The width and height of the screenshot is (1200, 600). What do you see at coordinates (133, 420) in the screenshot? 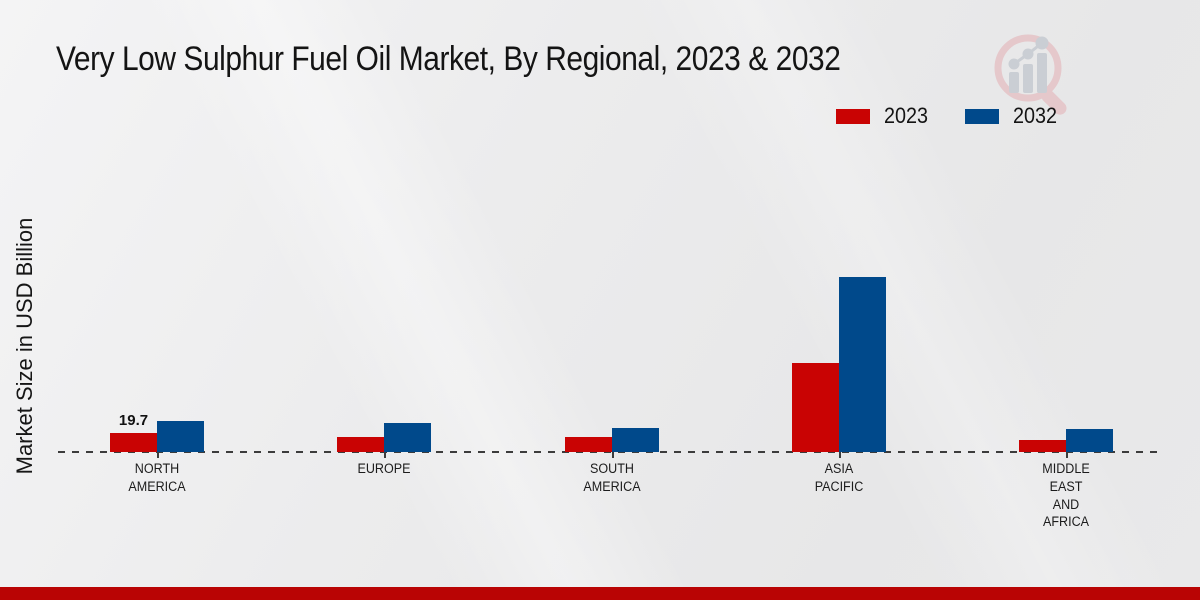
I see `data-label: 19.7` at bounding box center [133, 420].